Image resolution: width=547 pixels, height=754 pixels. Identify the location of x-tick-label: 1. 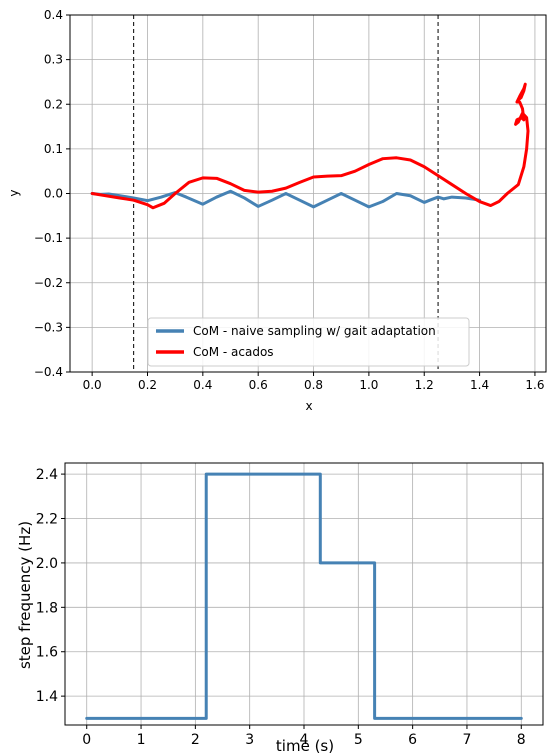
(141, 740).